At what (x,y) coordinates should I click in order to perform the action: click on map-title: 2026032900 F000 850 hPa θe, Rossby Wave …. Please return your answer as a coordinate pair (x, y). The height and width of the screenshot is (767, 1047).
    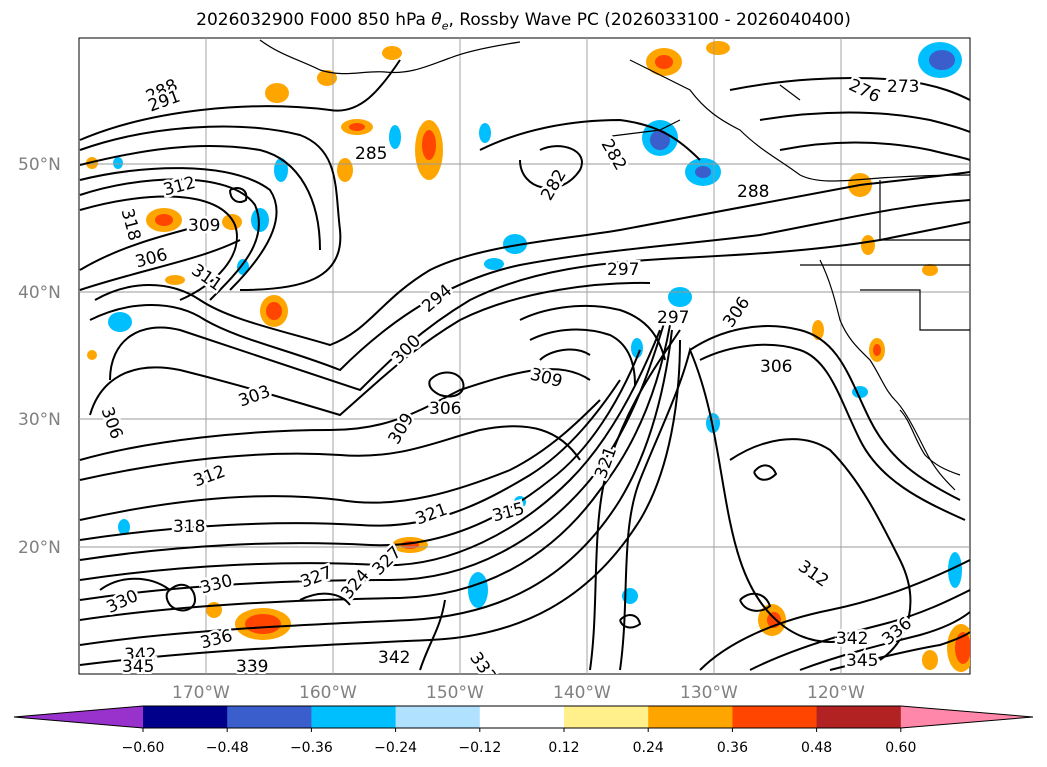
    Looking at the image, I should click on (523, 21).